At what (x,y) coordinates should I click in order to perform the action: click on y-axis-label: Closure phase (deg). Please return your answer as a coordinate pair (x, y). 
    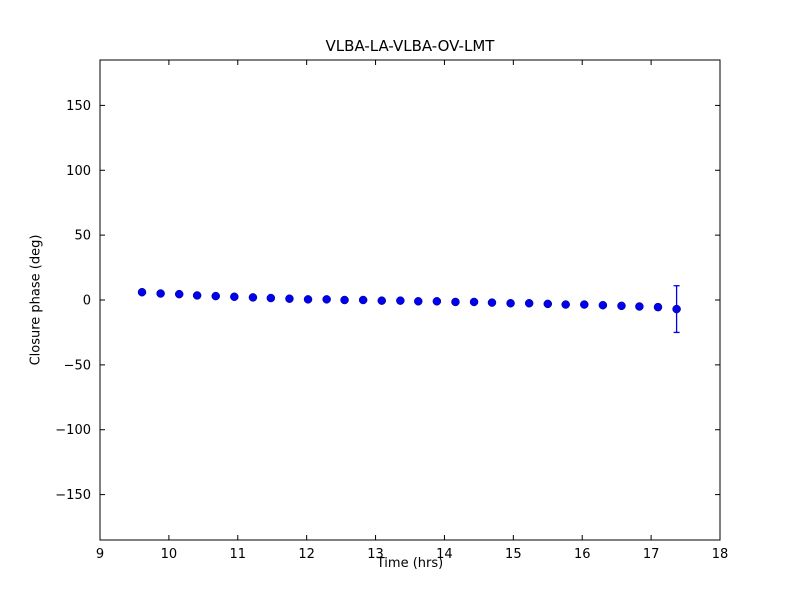
    Looking at the image, I should click on (36, 300).